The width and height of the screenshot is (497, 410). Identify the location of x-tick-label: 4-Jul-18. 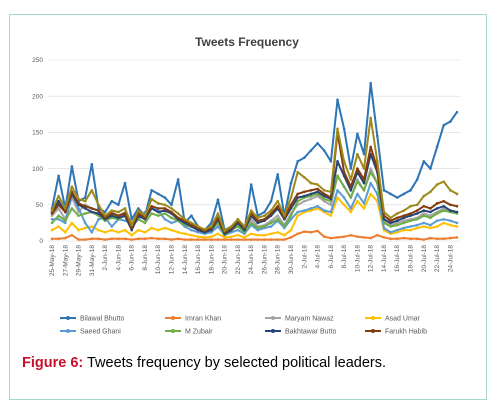
(318, 257).